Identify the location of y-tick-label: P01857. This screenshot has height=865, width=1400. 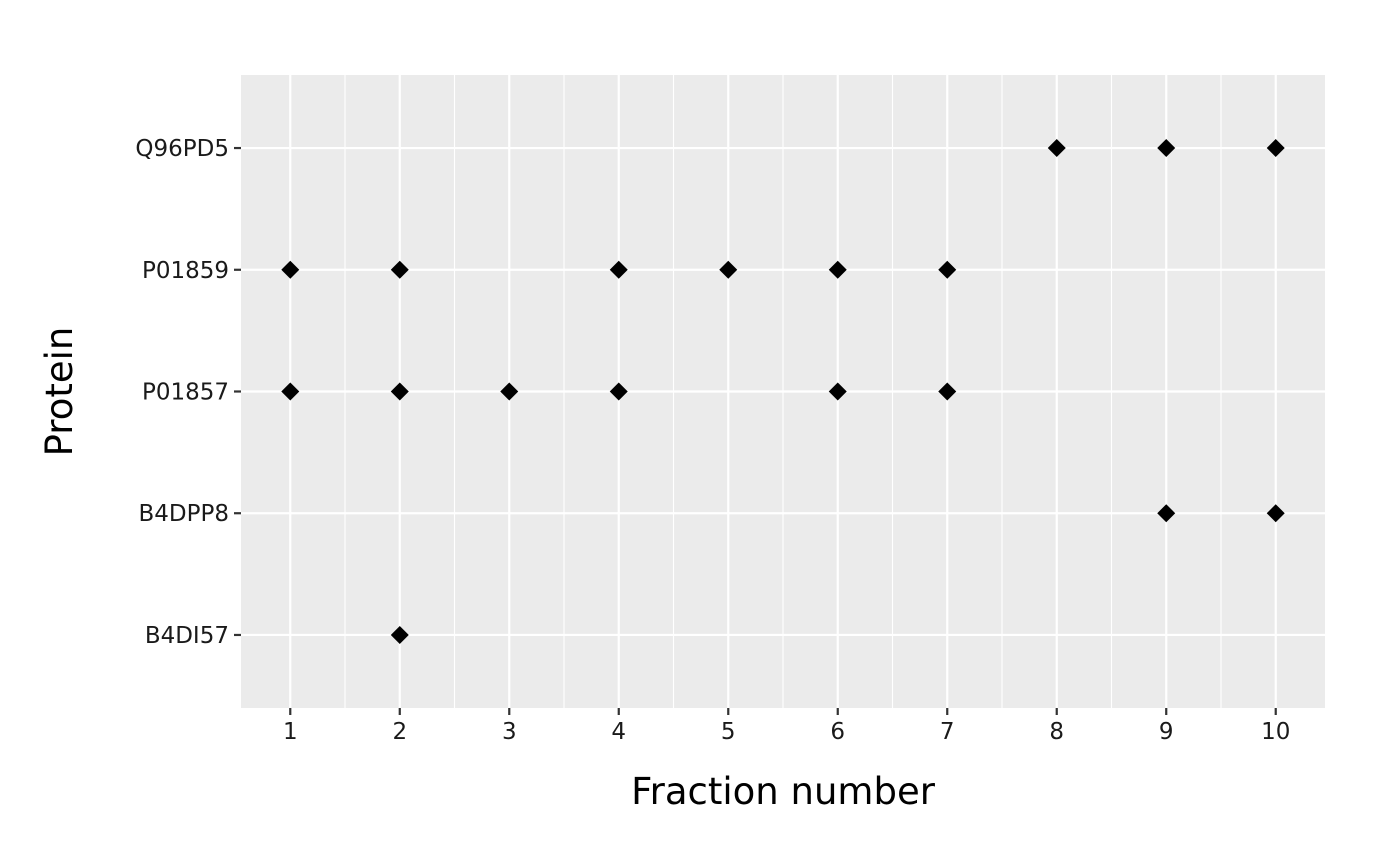
(185, 393).